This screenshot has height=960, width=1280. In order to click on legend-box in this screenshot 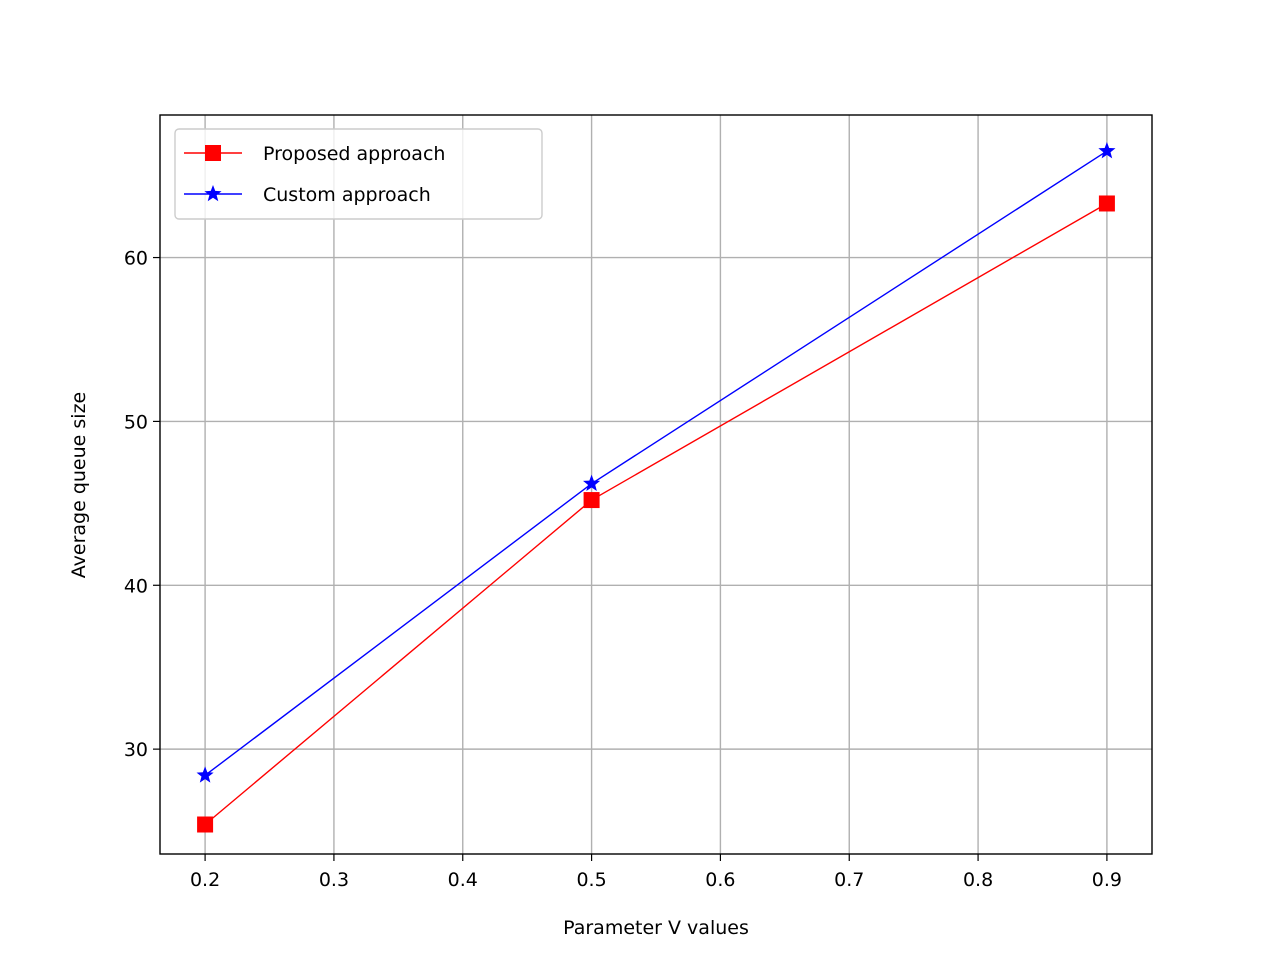, I will do `click(358, 174)`.